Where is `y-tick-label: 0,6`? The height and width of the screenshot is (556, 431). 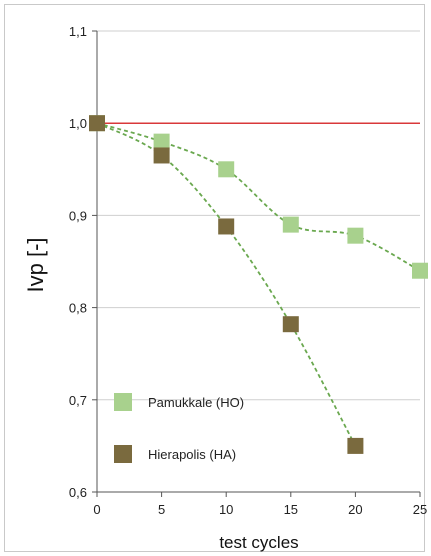 y-tick-label: 0,6 is located at coordinates (78, 492).